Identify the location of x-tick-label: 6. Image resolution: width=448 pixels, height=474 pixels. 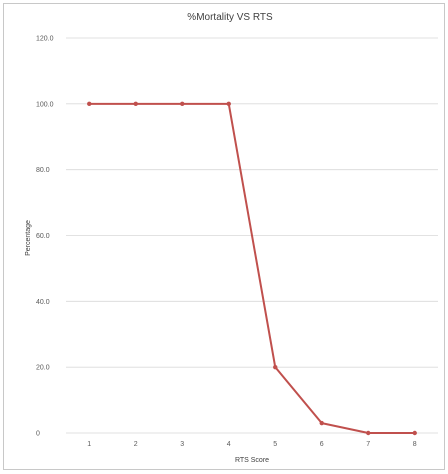
(322, 444).